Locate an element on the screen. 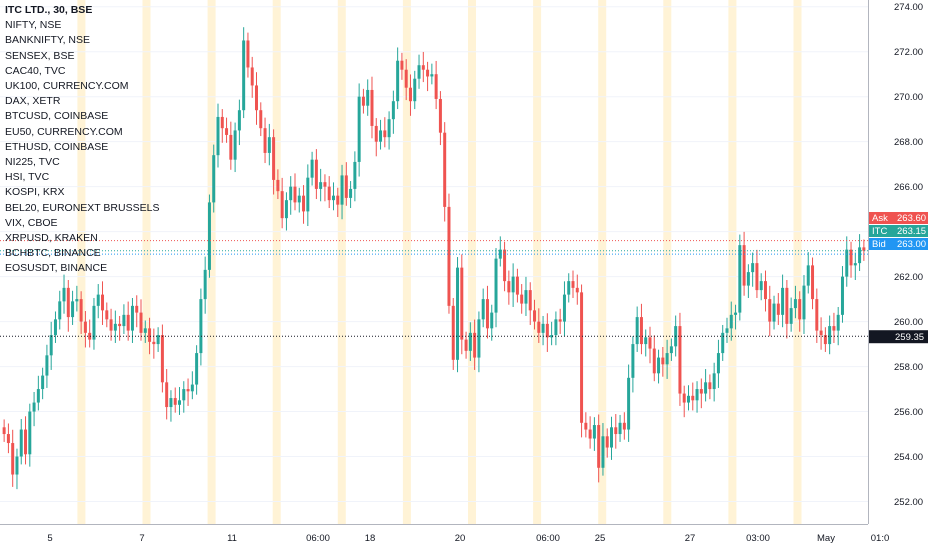  price-tag-value-bg is located at coordinates (911, 231).